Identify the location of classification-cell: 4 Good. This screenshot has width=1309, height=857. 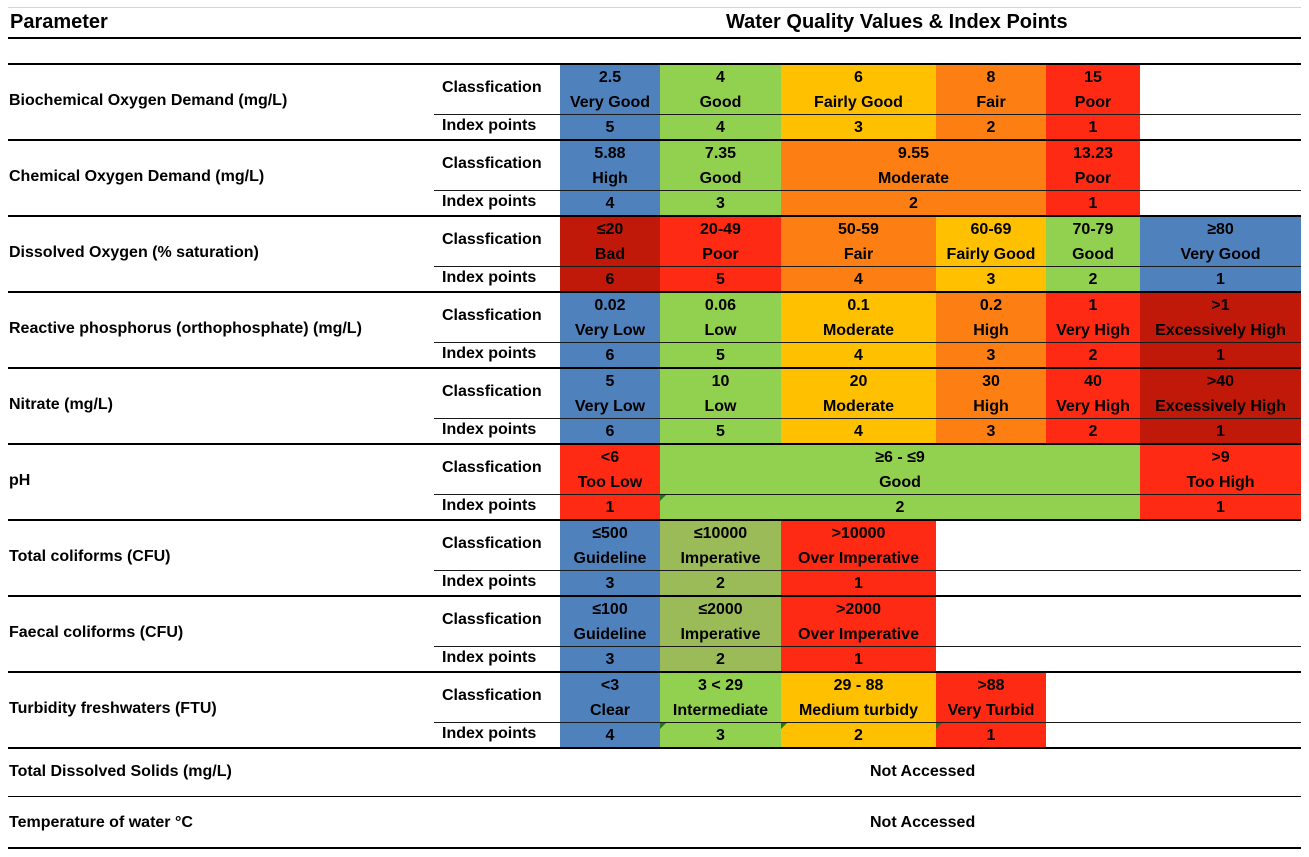
(720, 89).